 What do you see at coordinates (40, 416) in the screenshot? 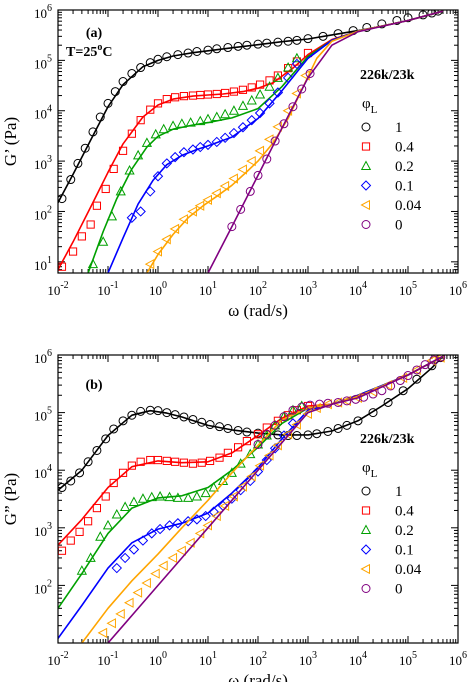
I see `y-tick-base: 10` at bounding box center [40, 416].